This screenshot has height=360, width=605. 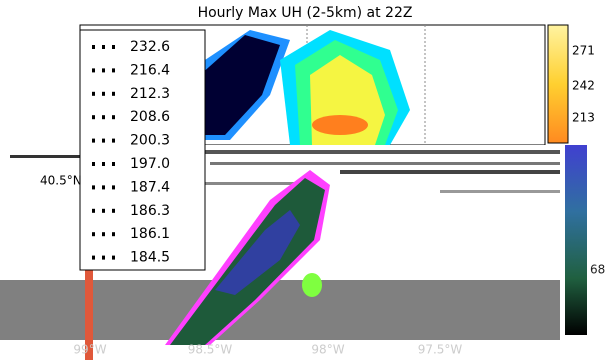 I want to click on map-title: Hourly Max UH (2-5km) at 22Z, so click(x=305, y=13).